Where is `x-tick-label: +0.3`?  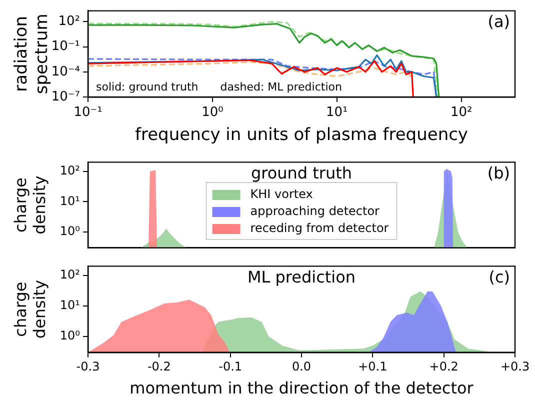
x-tick-label: +0.3 is located at coordinates (515, 367).